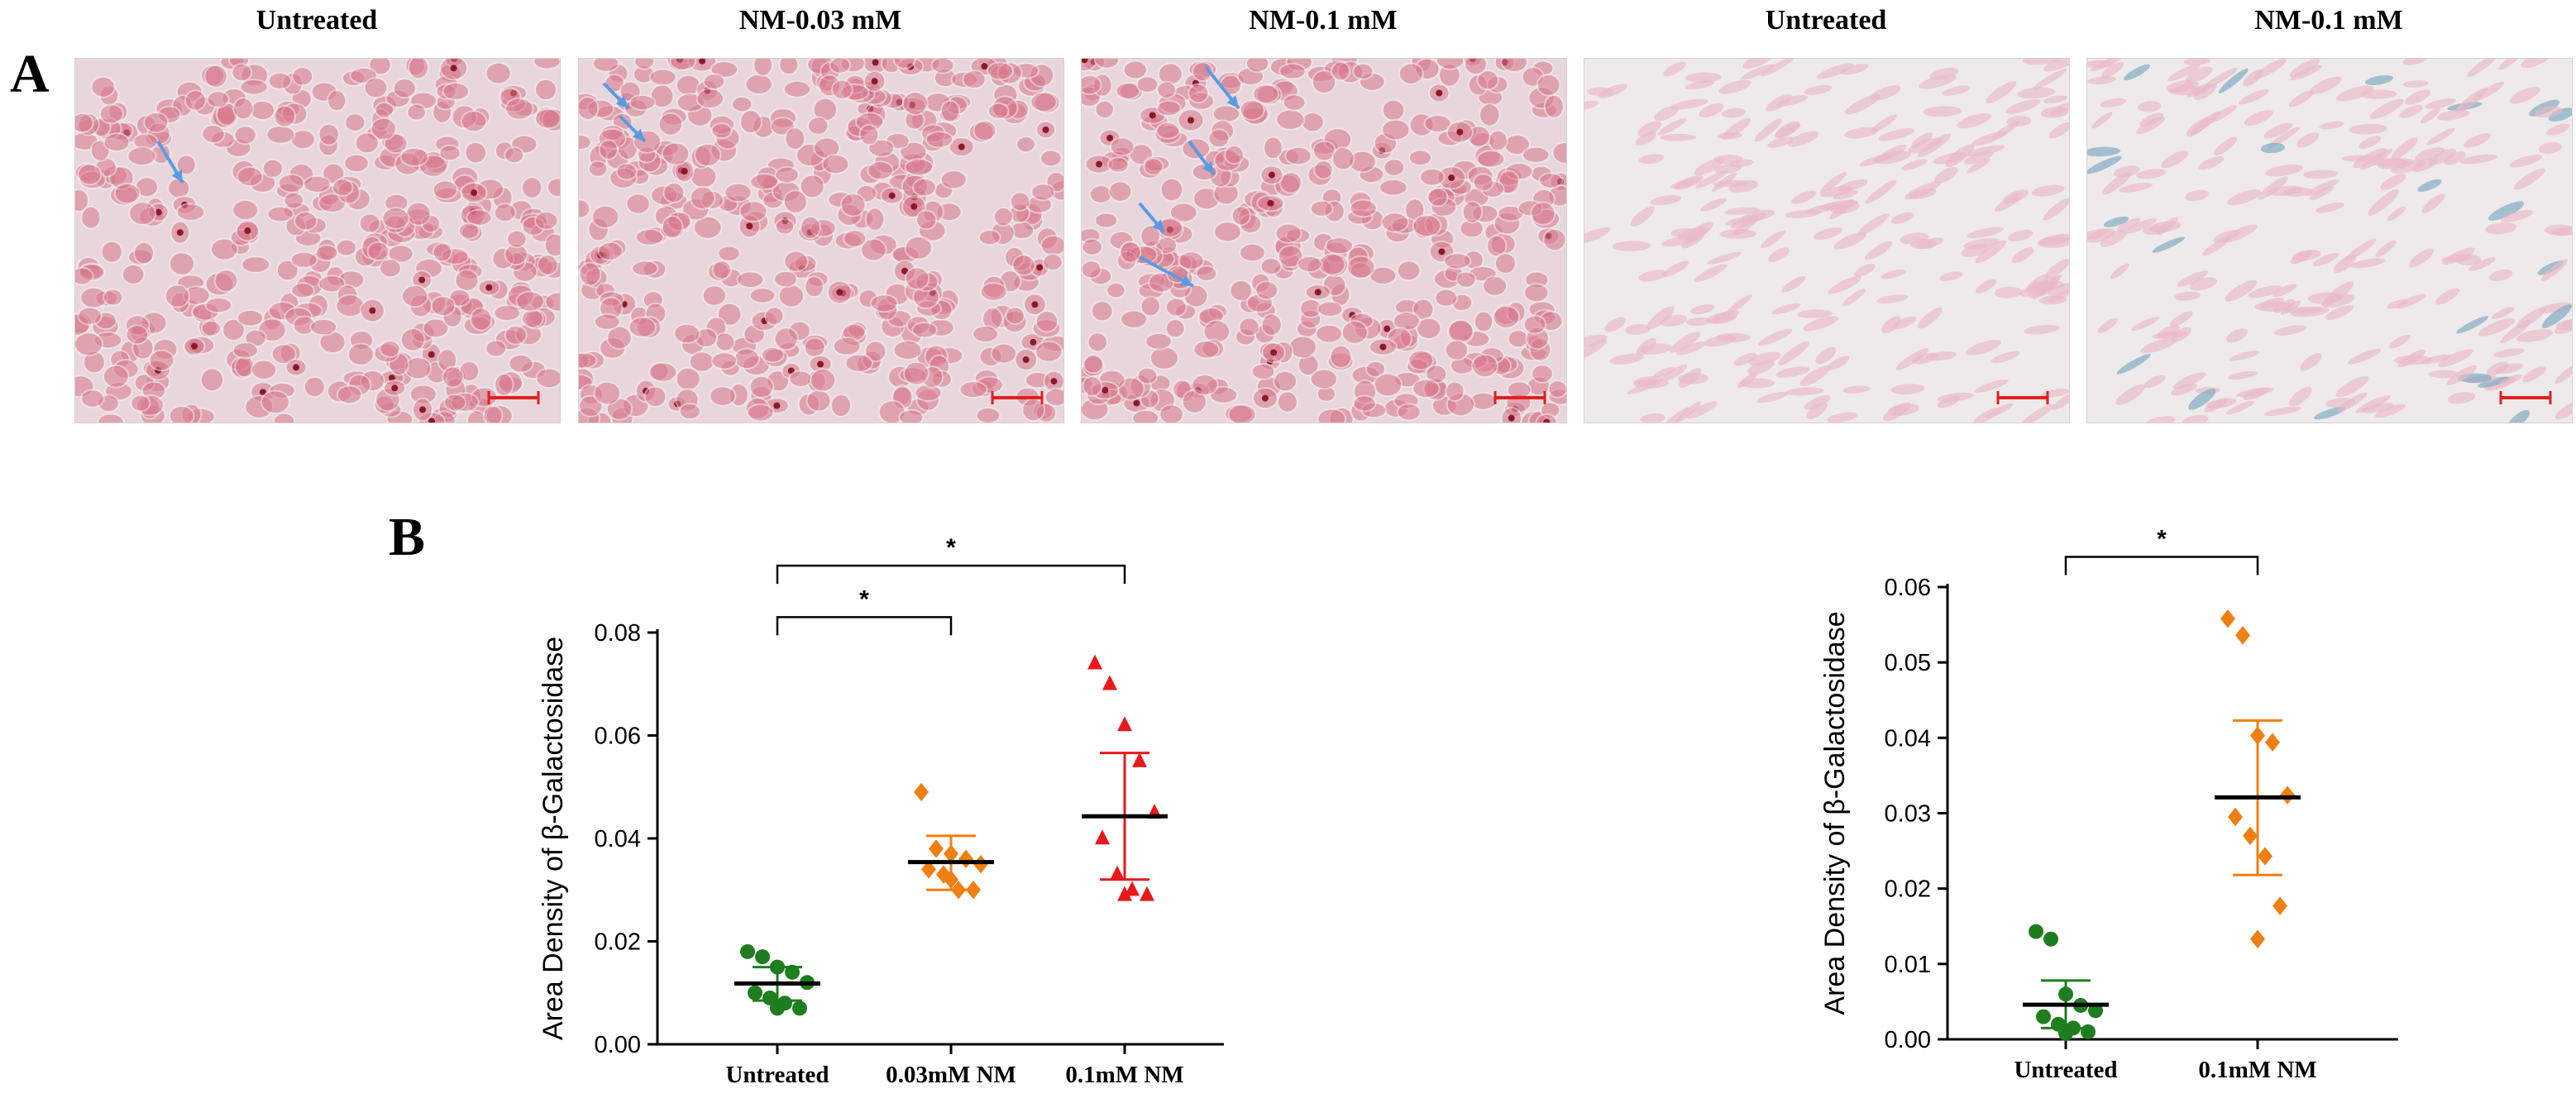 This screenshot has width=2576, height=1103. What do you see at coordinates (618, 942) in the screenshot?
I see `y-tick-label: 0.02` at bounding box center [618, 942].